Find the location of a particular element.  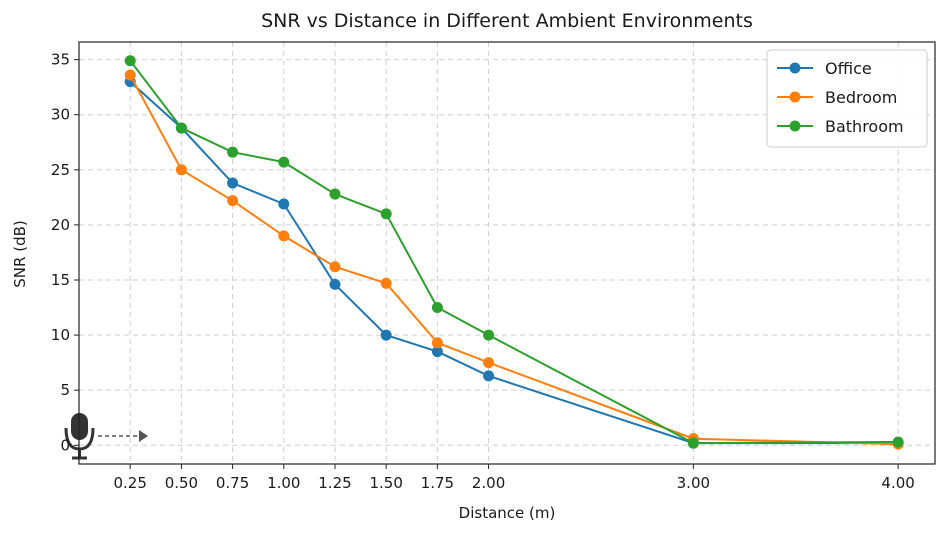

y-tick-label-25: 25 is located at coordinates (60, 170).